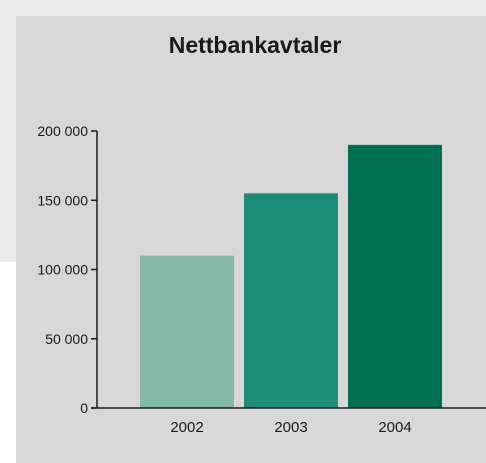 This screenshot has height=463, width=486. What do you see at coordinates (62, 200) in the screenshot?
I see `y-tick-label: 150 000` at bounding box center [62, 200].